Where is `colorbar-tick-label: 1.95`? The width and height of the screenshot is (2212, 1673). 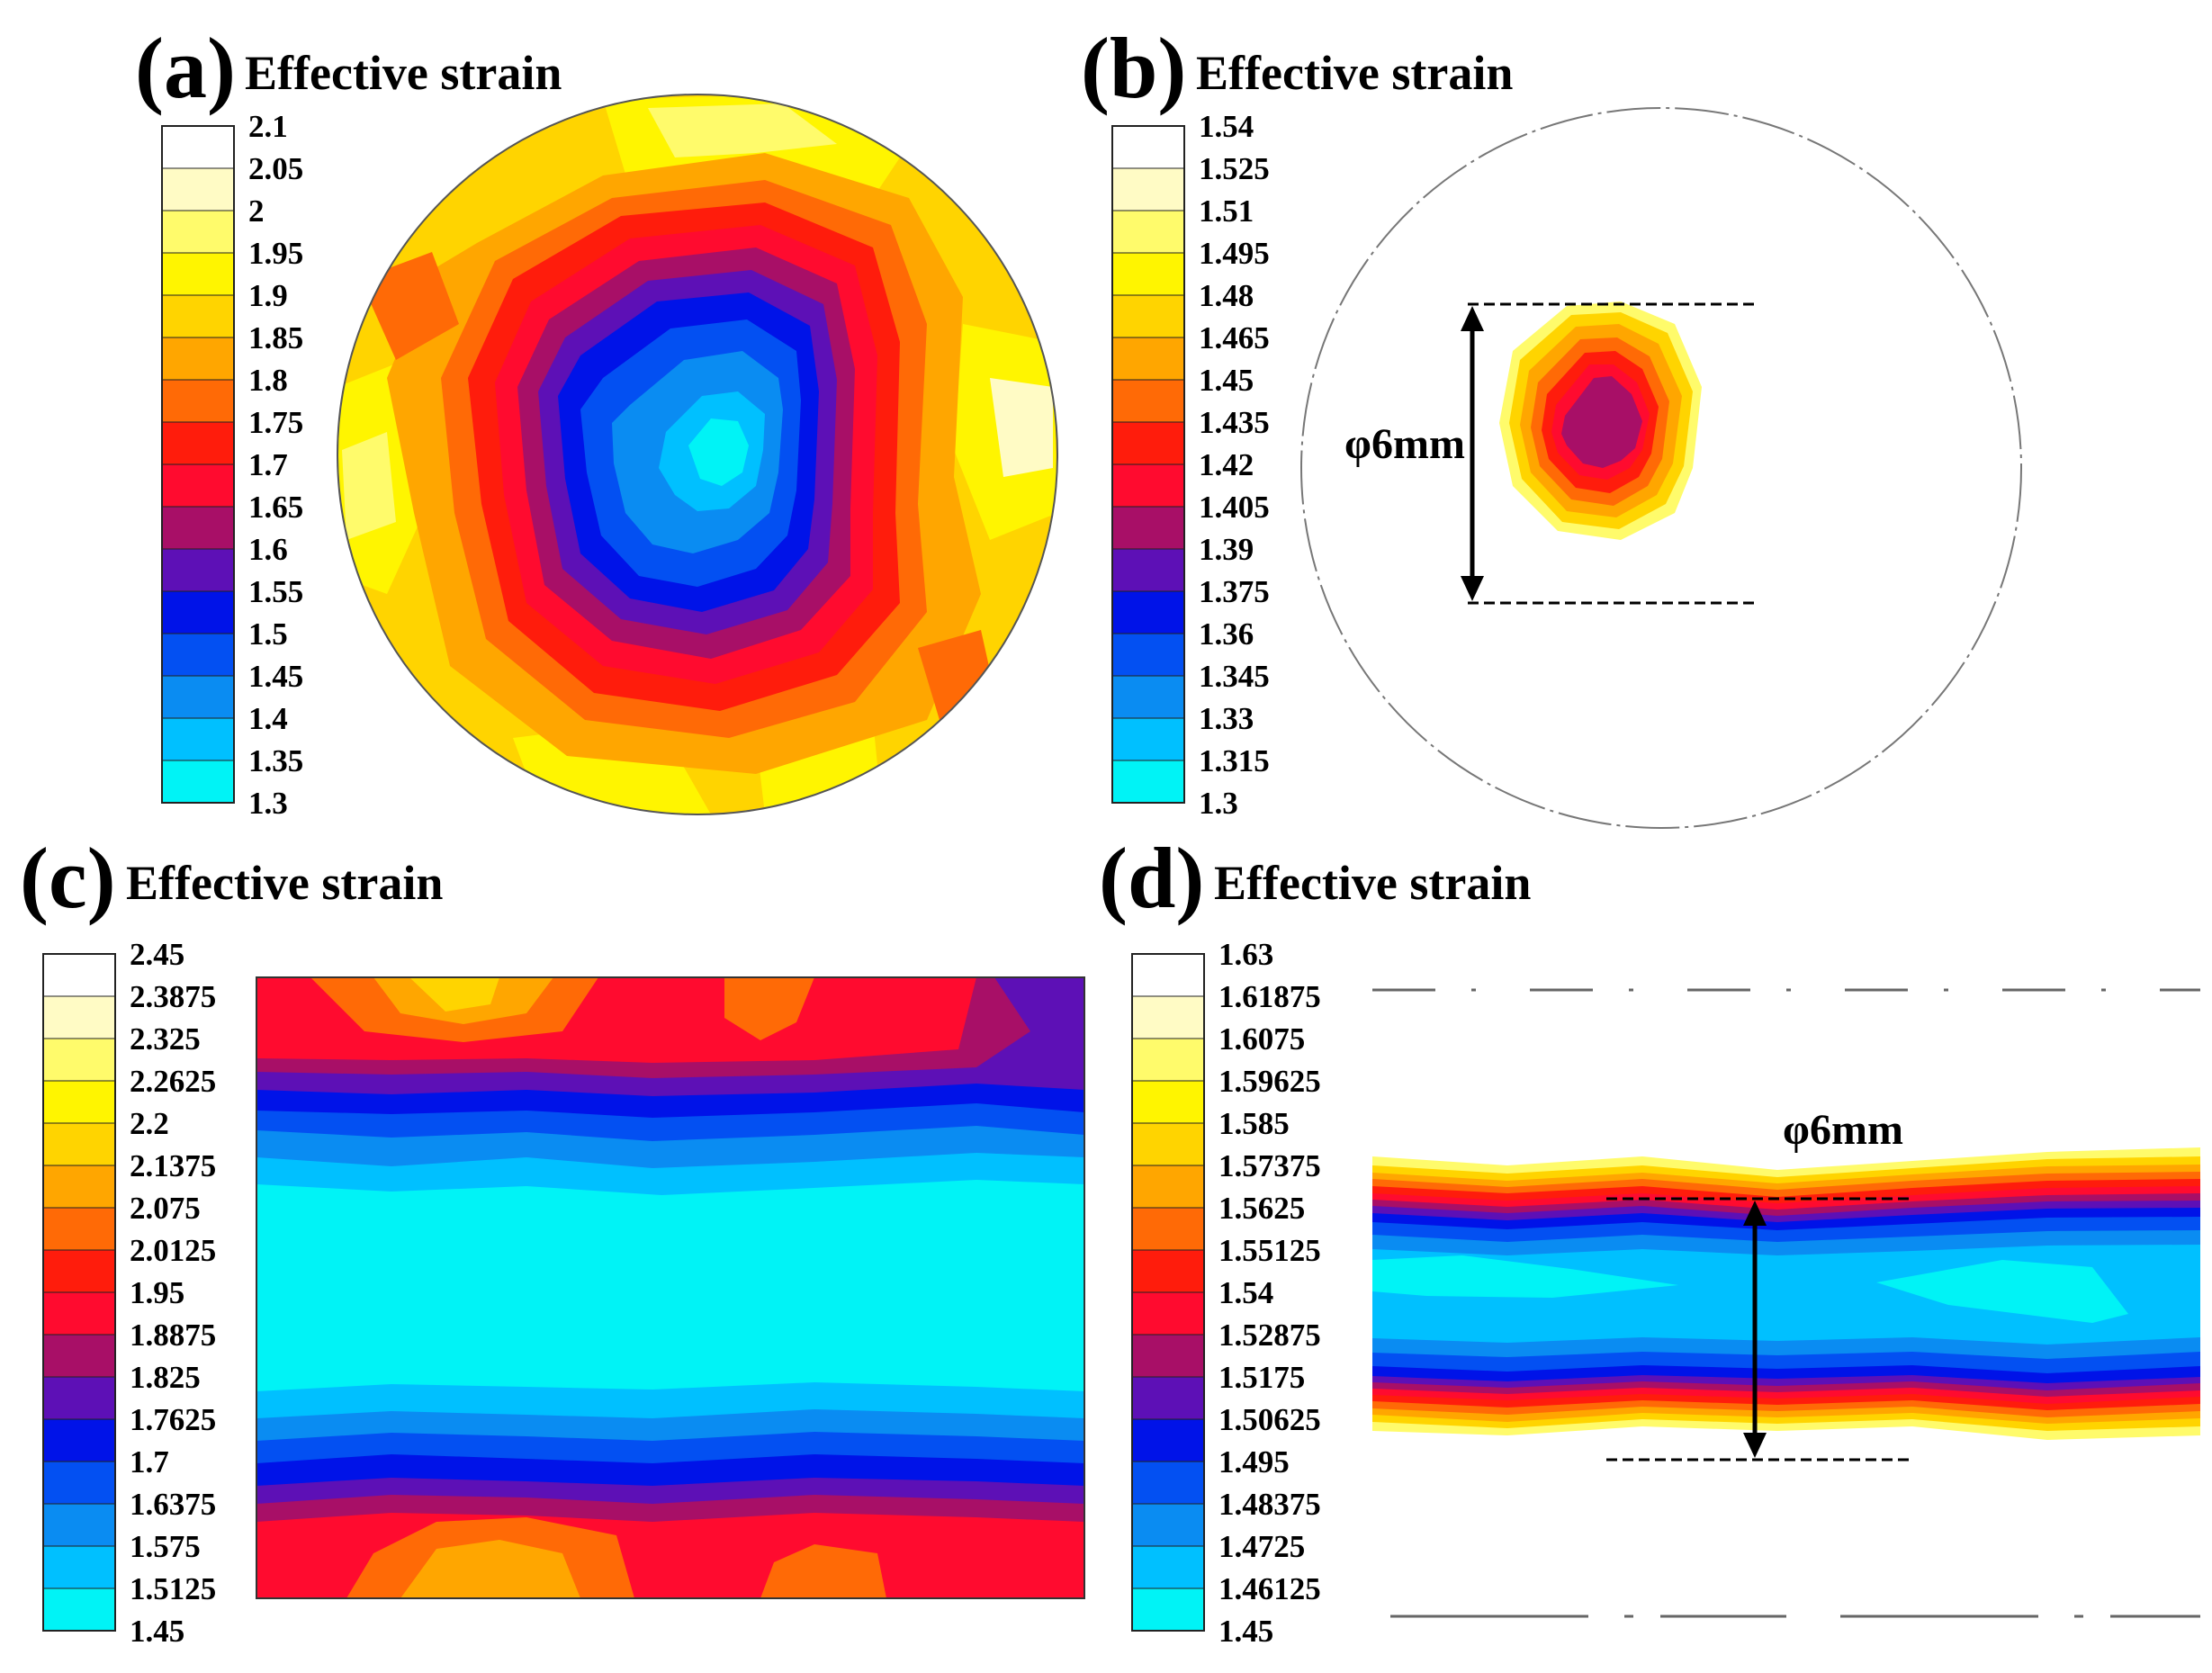
colorbar-tick-label: 1.95 is located at coordinates (276, 253).